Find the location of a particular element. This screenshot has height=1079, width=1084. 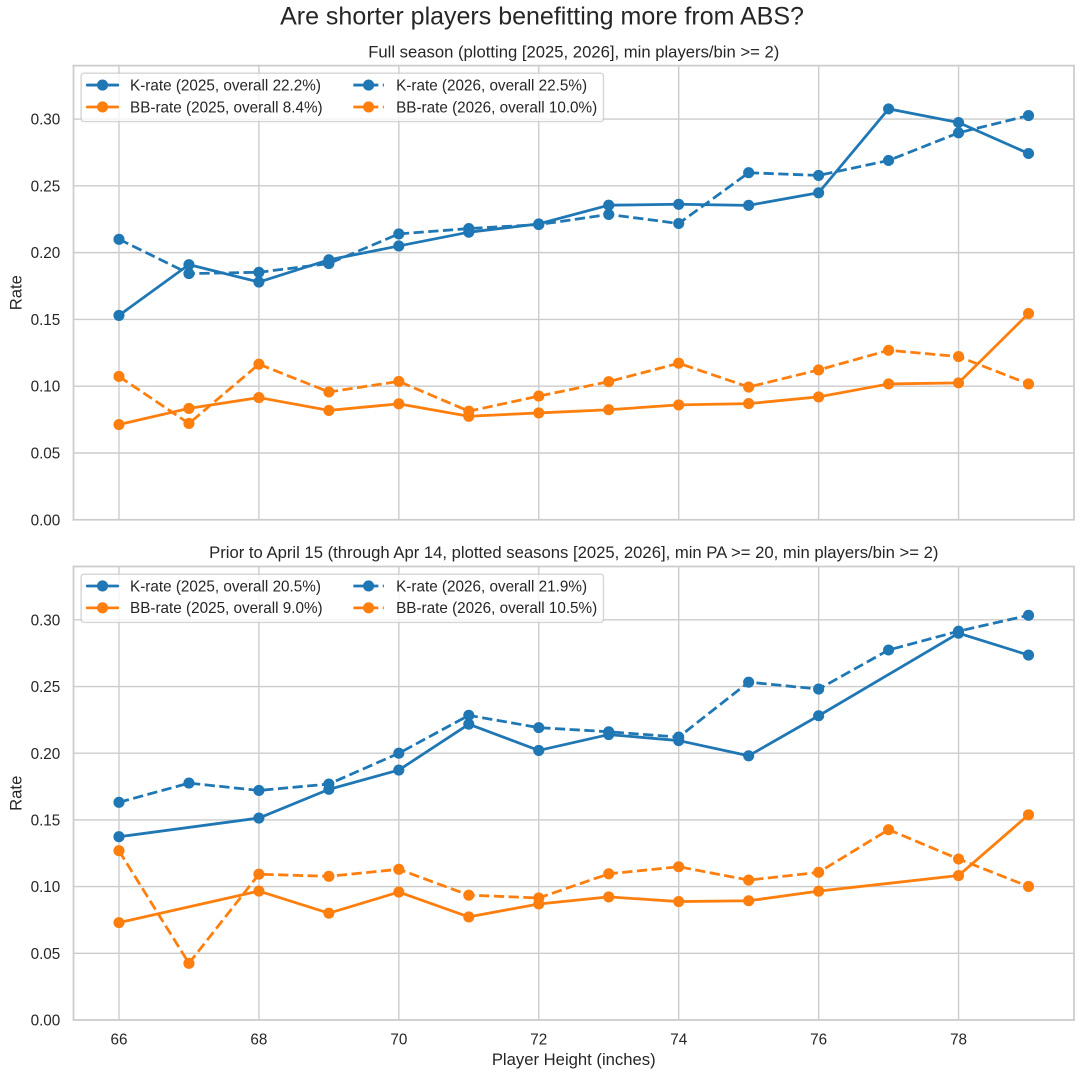

svg-text: BB-rate (2025, overall 9.0%) is located at coordinates (226, 608).